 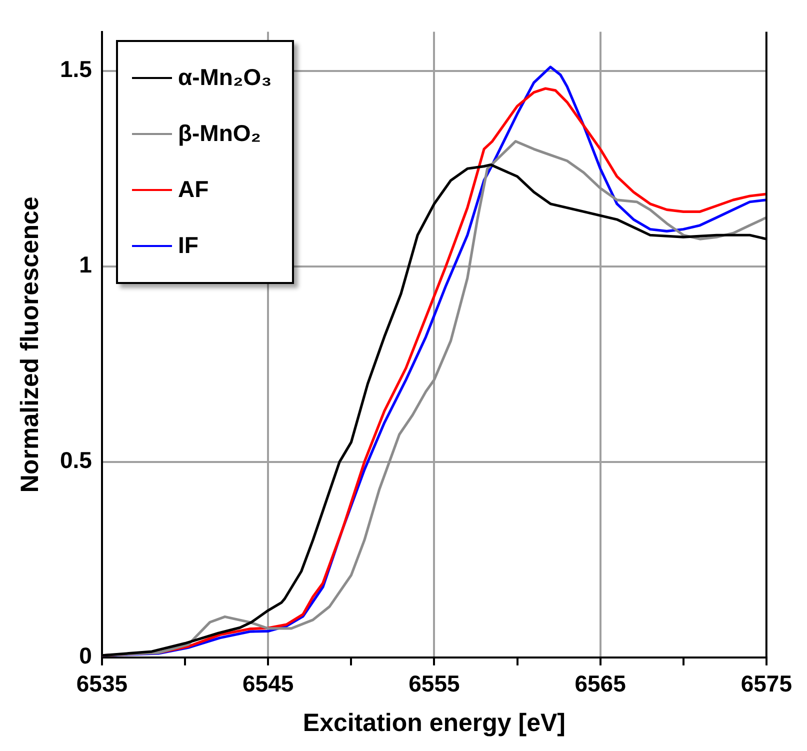 What do you see at coordinates (193, 190) in the screenshot?
I see `legend-label: AF` at bounding box center [193, 190].